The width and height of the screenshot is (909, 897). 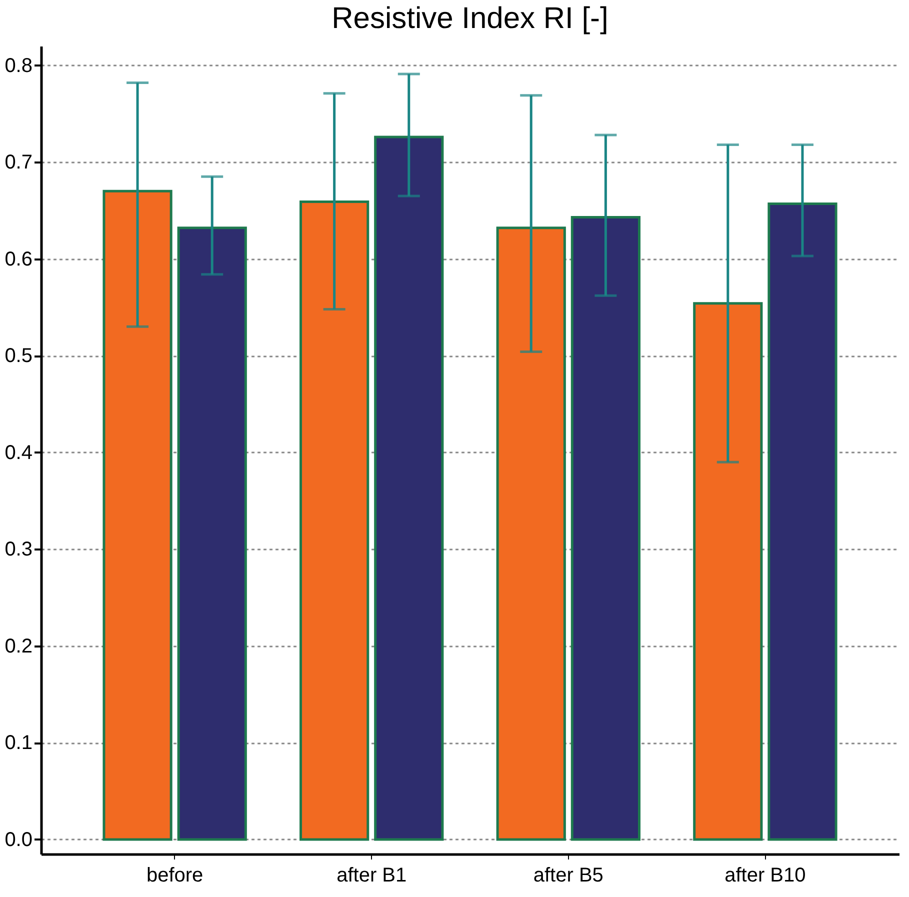 What do you see at coordinates (765, 875) in the screenshot?
I see `x-tick-label: after B10` at bounding box center [765, 875].